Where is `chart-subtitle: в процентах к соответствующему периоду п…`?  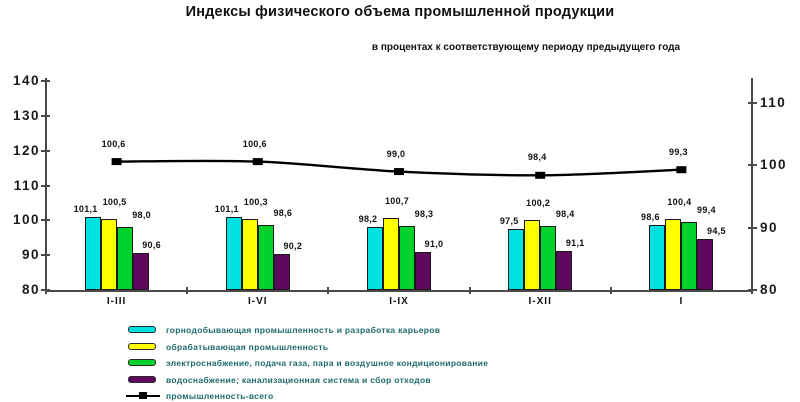
chart-subtitle: в процентах к соответствующему периоду п… is located at coordinates (526, 47).